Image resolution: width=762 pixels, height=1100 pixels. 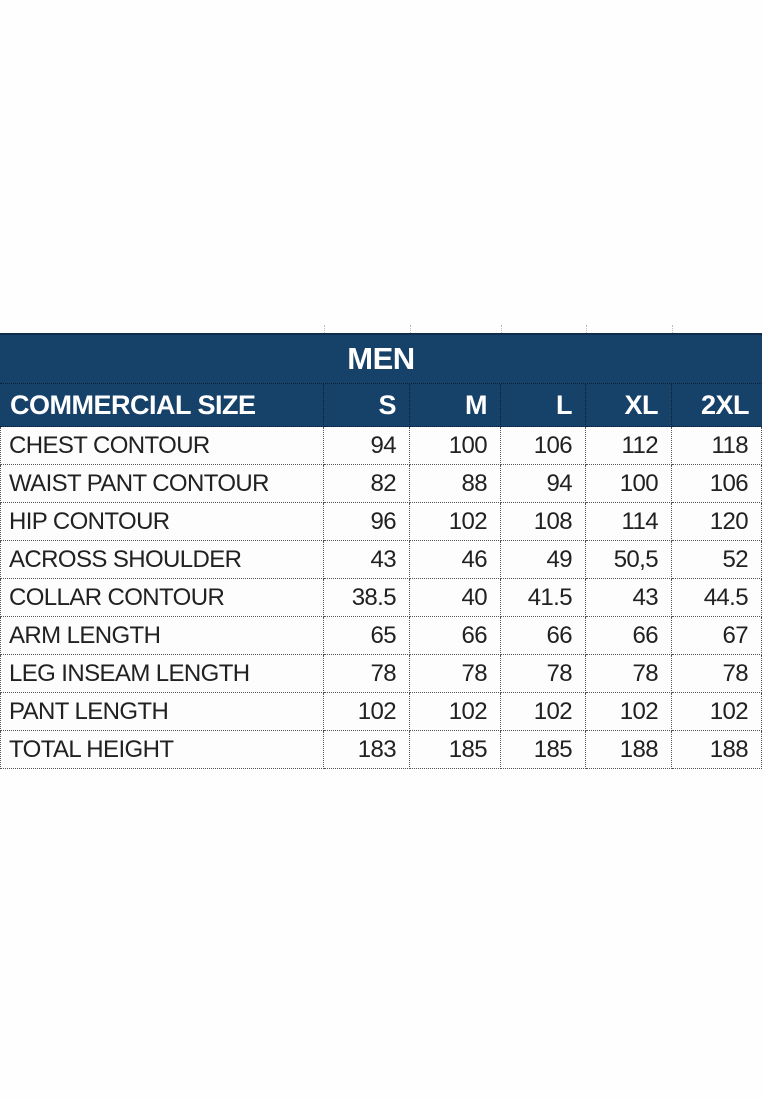 I want to click on cell-value: 40, so click(x=455, y=598).